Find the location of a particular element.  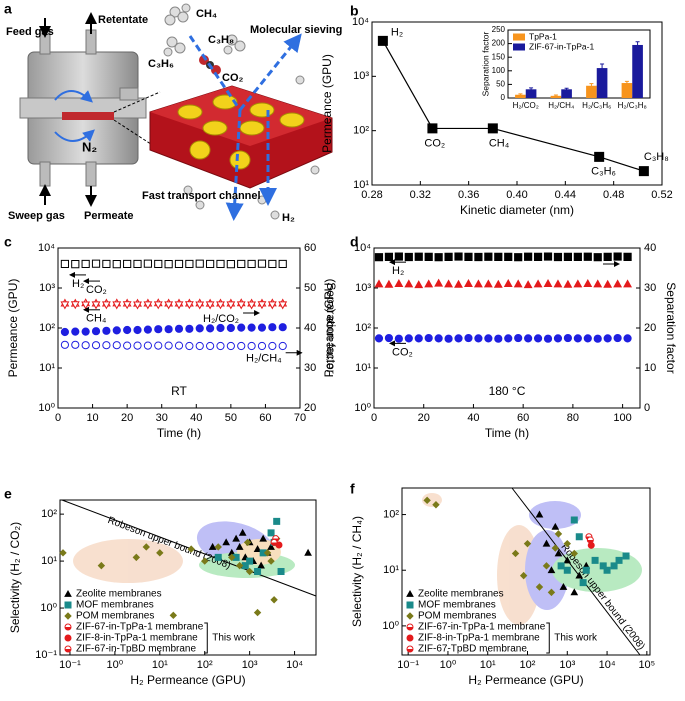

legend-label: ZIF-67-TpBD membrane is located at coordinates (472, 649).